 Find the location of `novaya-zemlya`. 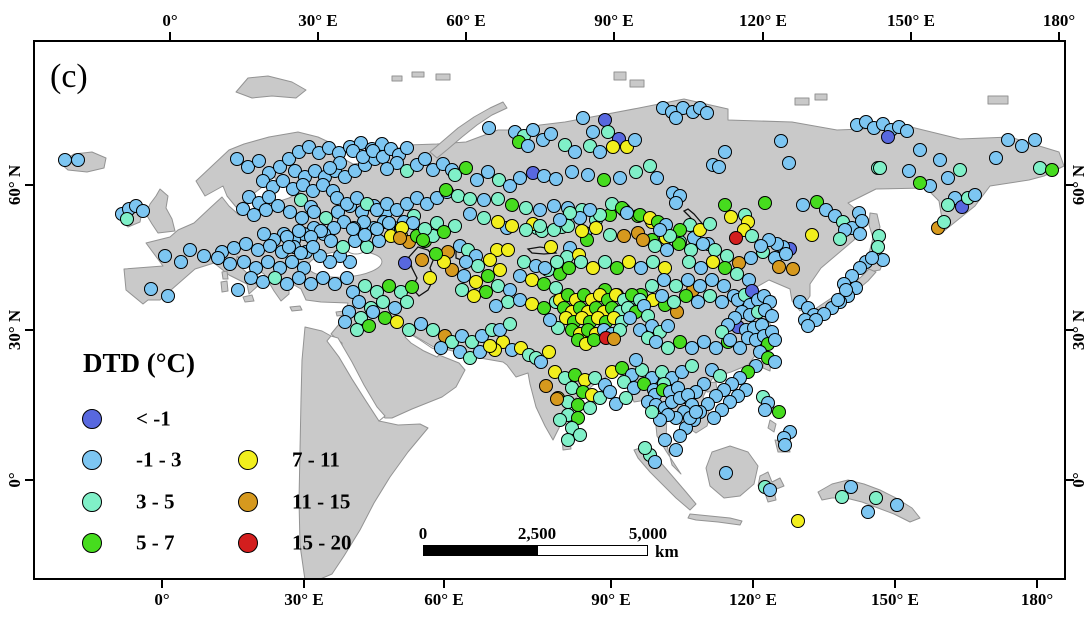

novaya-zemlya is located at coordinates (468, 130).